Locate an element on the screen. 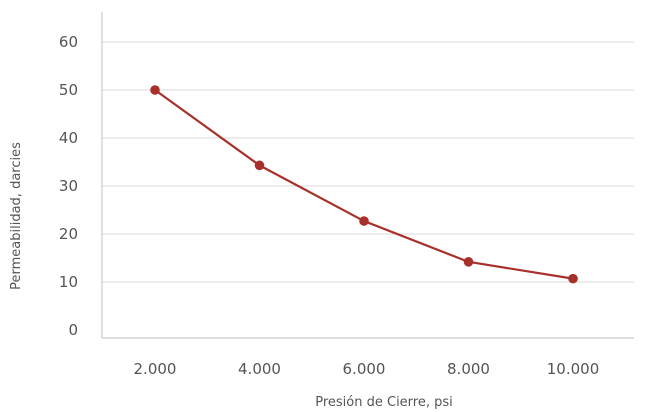  y-tick-label-0: 0 is located at coordinates (73, 330).